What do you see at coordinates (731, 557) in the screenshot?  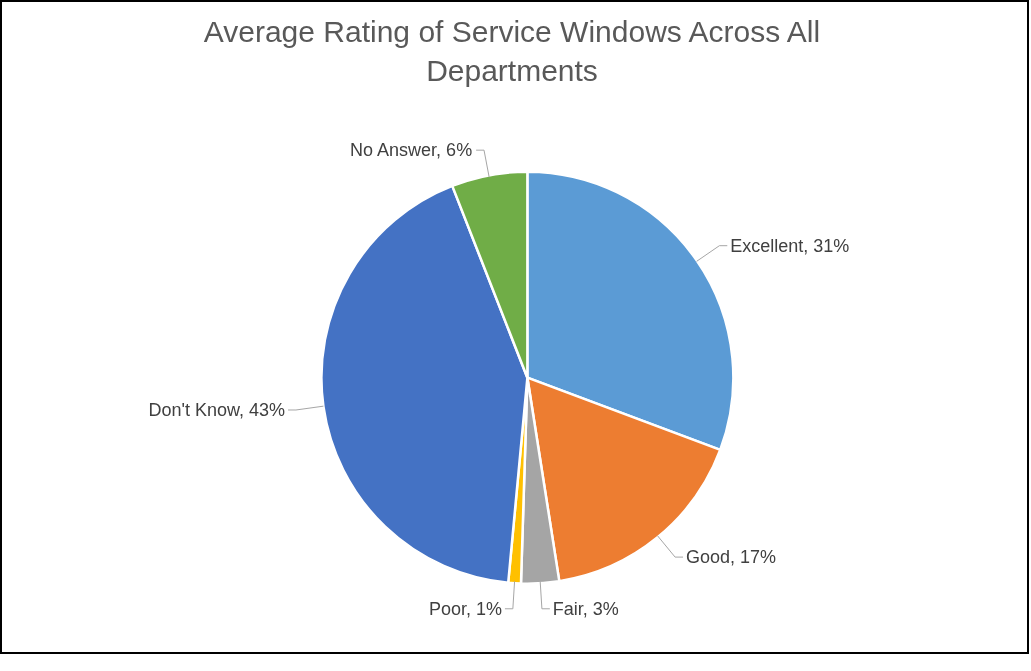 I see `slice-label: Good, 17%` at bounding box center [731, 557].